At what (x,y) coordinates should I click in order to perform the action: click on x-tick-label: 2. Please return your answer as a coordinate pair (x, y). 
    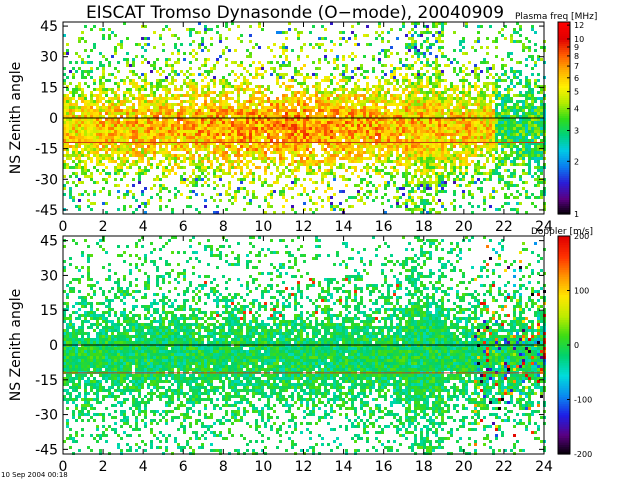
    Looking at the image, I should click on (103, 467).